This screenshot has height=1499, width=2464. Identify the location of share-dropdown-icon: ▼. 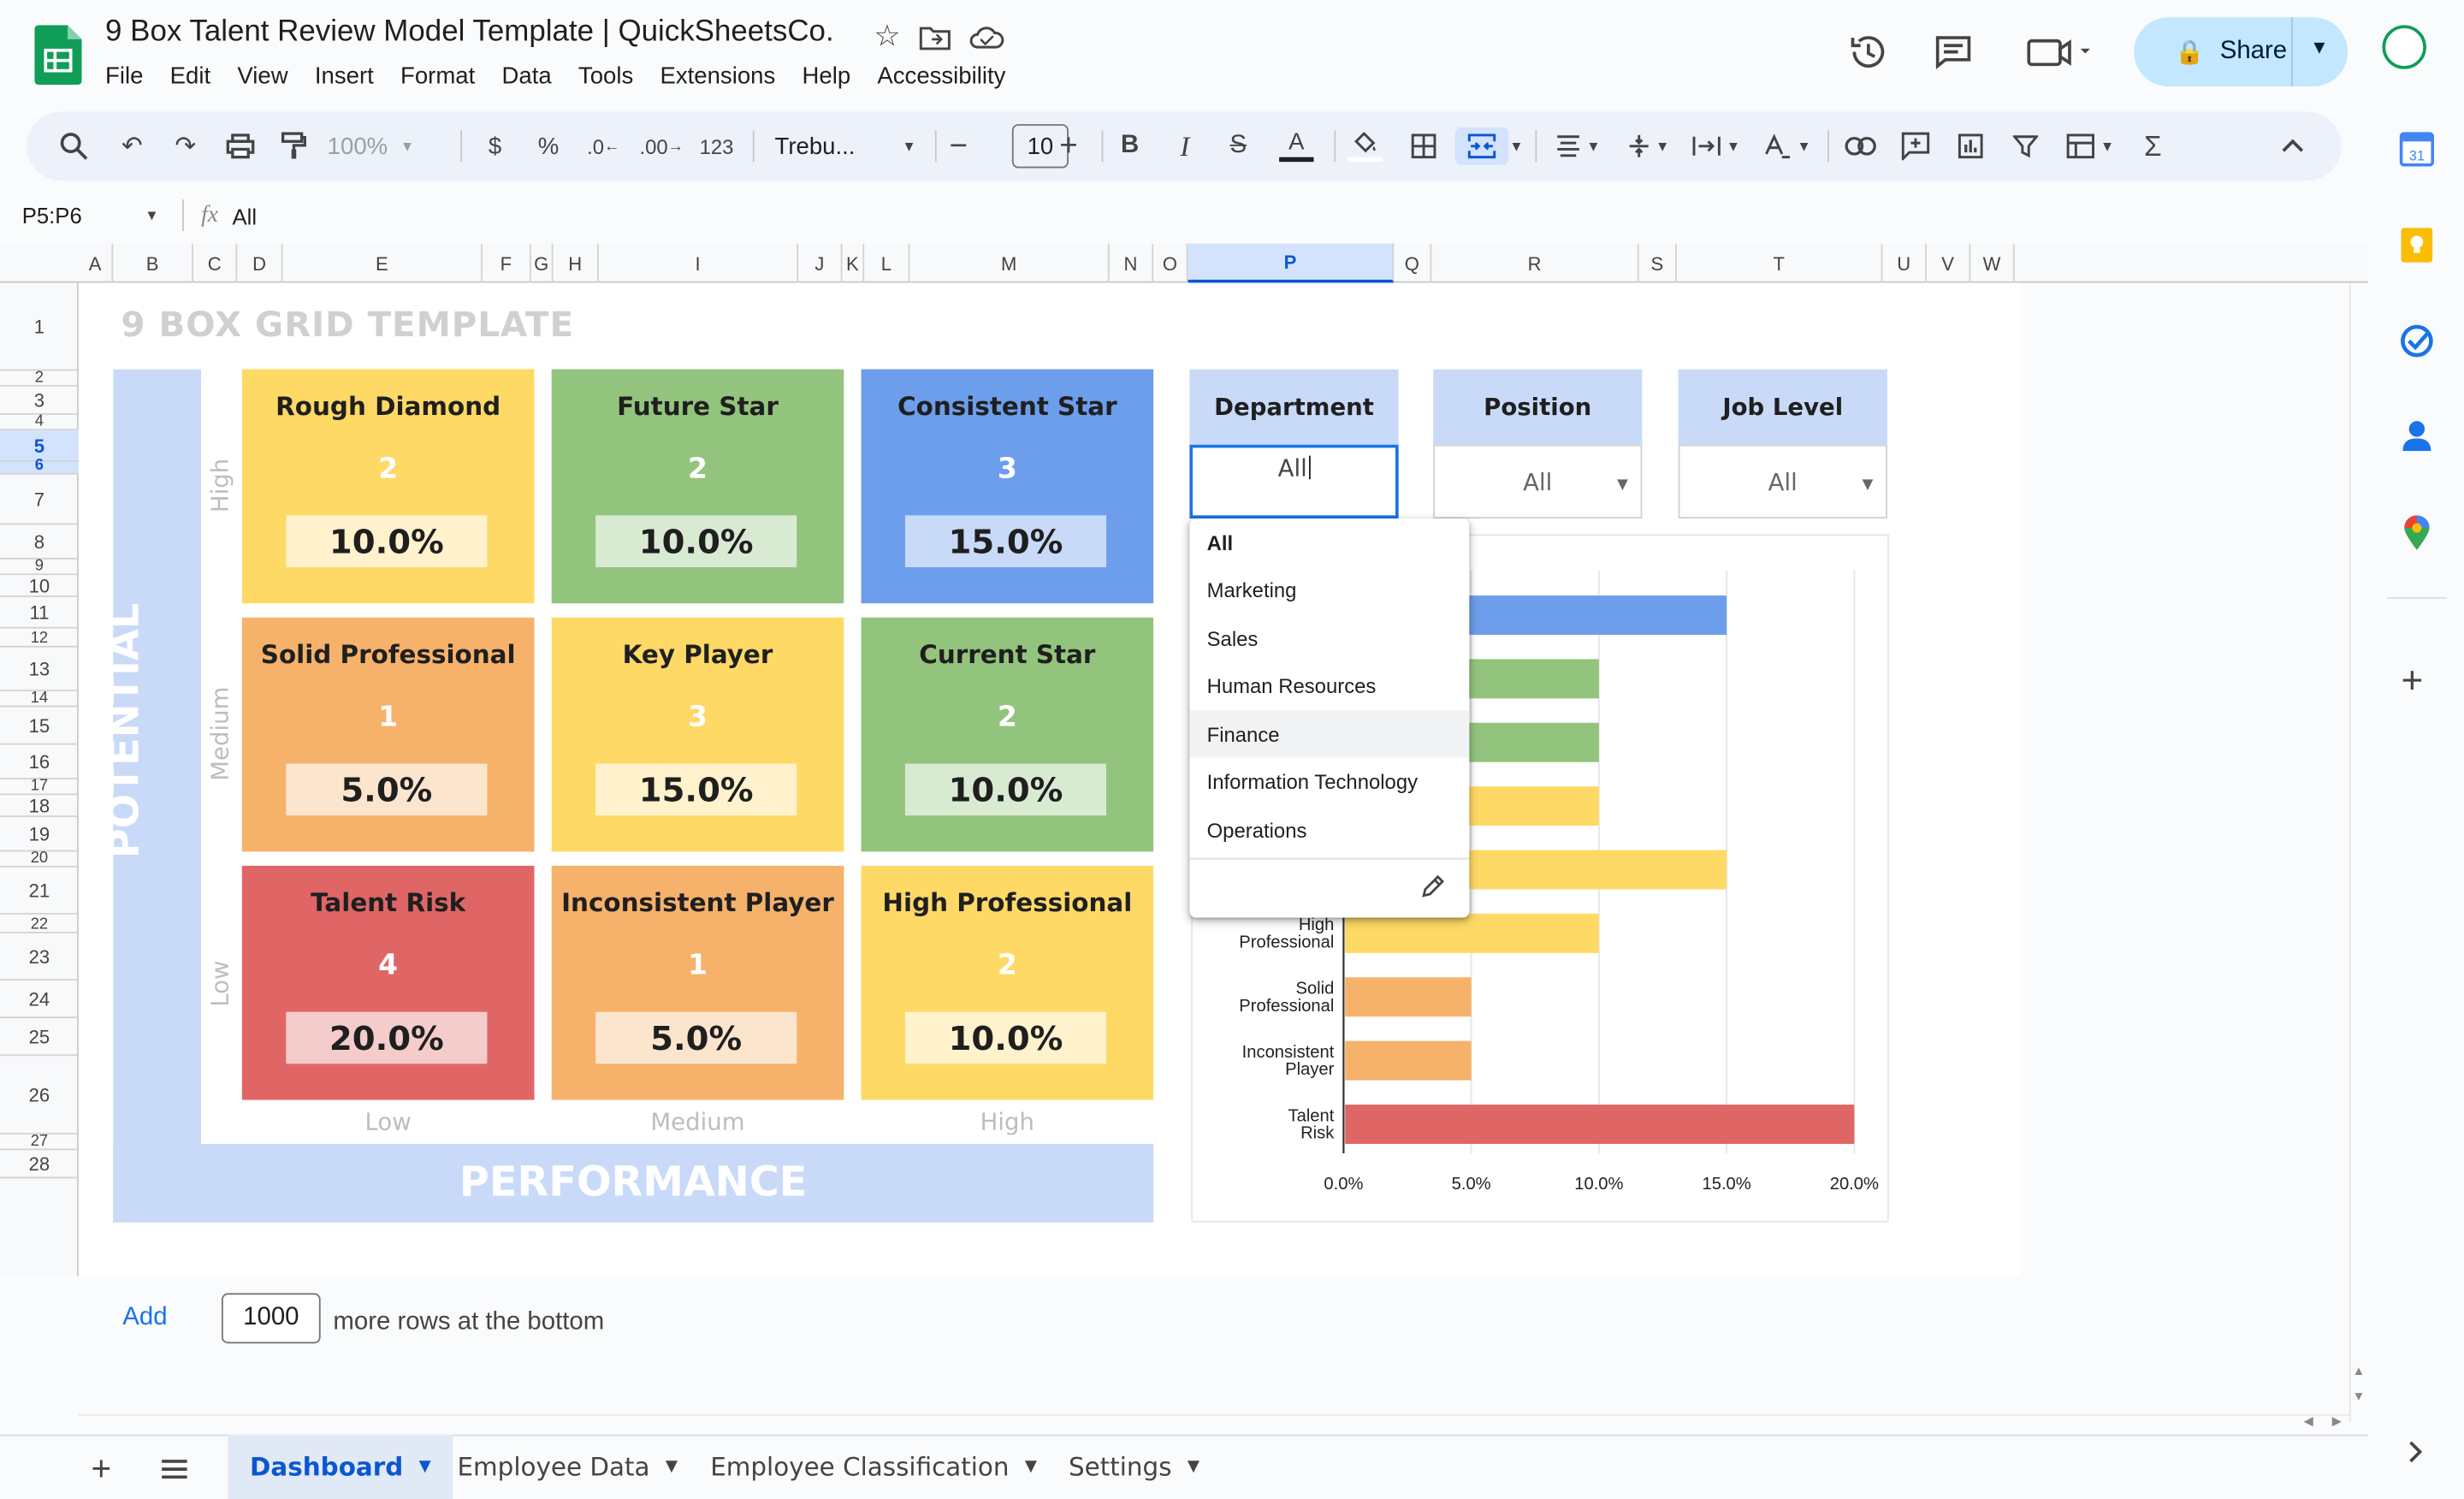
(2319, 47).